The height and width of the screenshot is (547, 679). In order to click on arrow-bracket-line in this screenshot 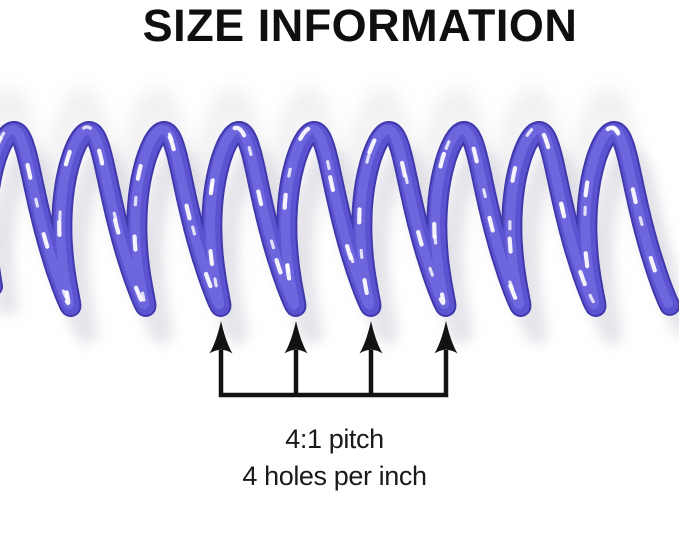, I will do `click(333, 374)`.